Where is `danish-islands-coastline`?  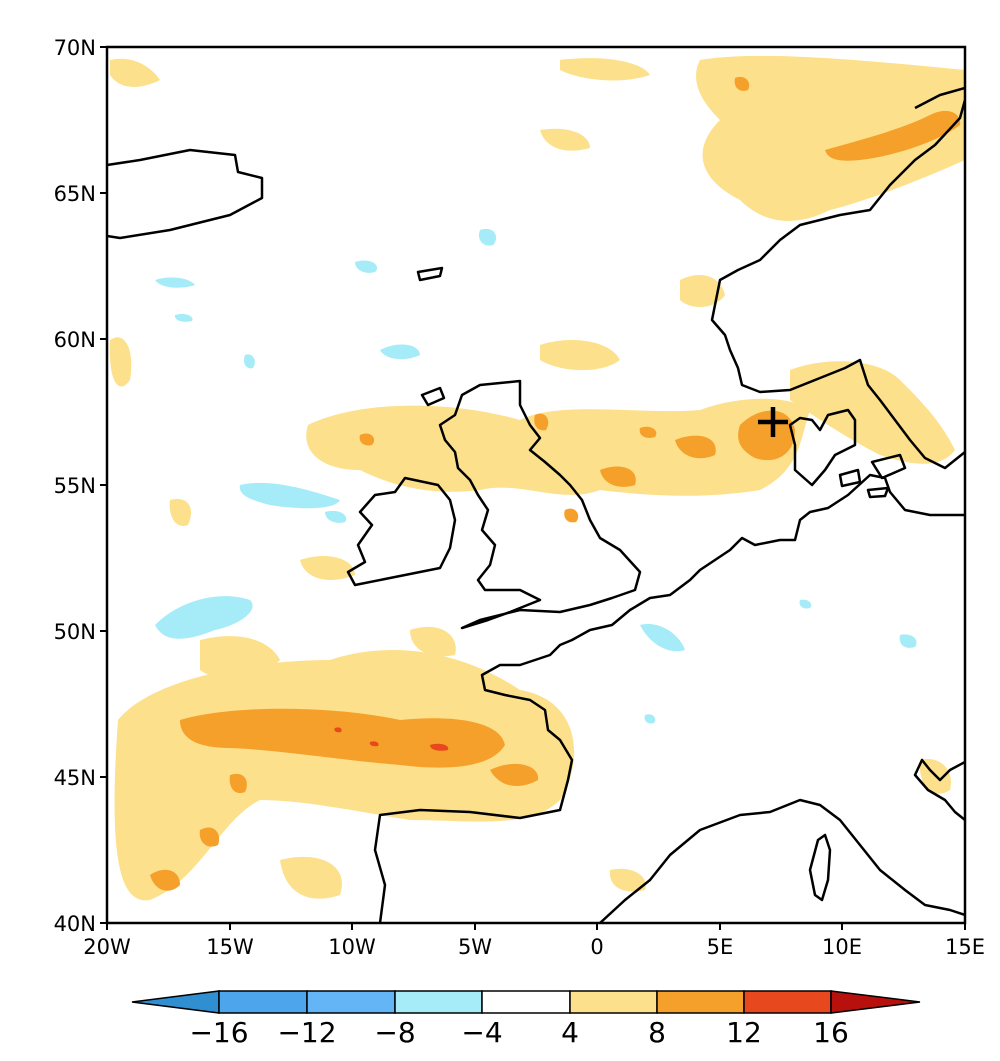
danish-islands-coastline is located at coordinates (872, 476).